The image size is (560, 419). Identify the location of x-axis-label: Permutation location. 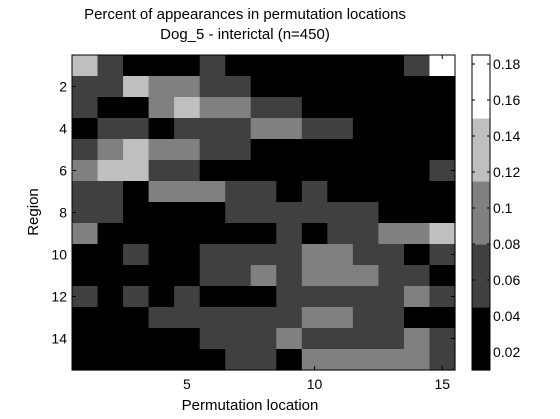
(250, 405).